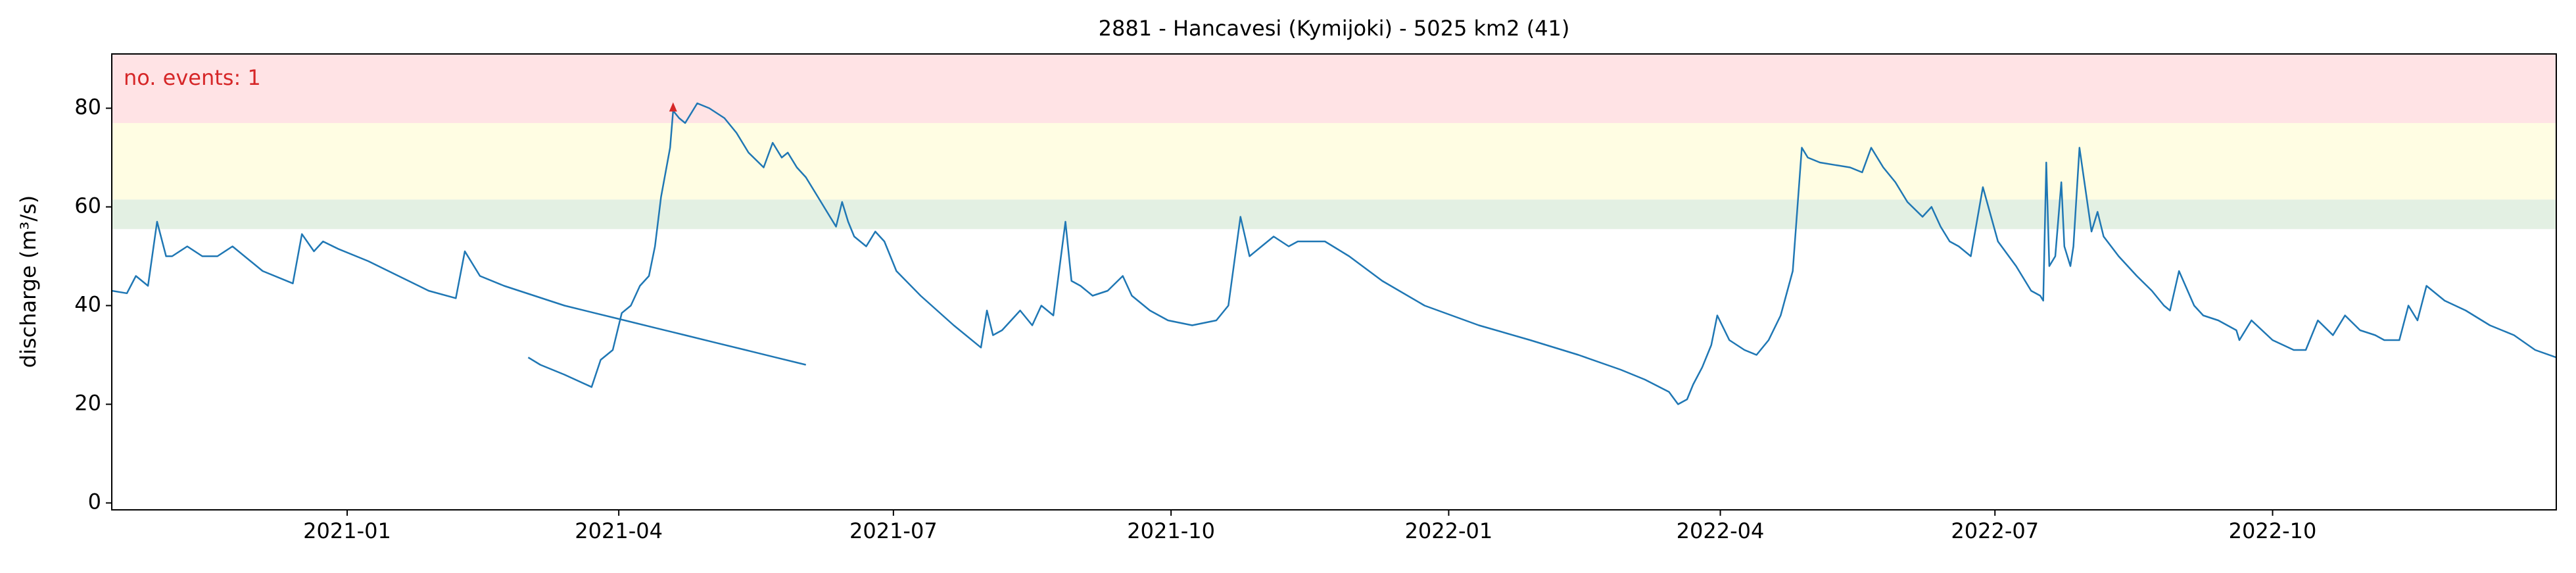 This screenshot has height=573, width=2576. I want to click on y-axis-label: discharge (m³/s), so click(29, 281).